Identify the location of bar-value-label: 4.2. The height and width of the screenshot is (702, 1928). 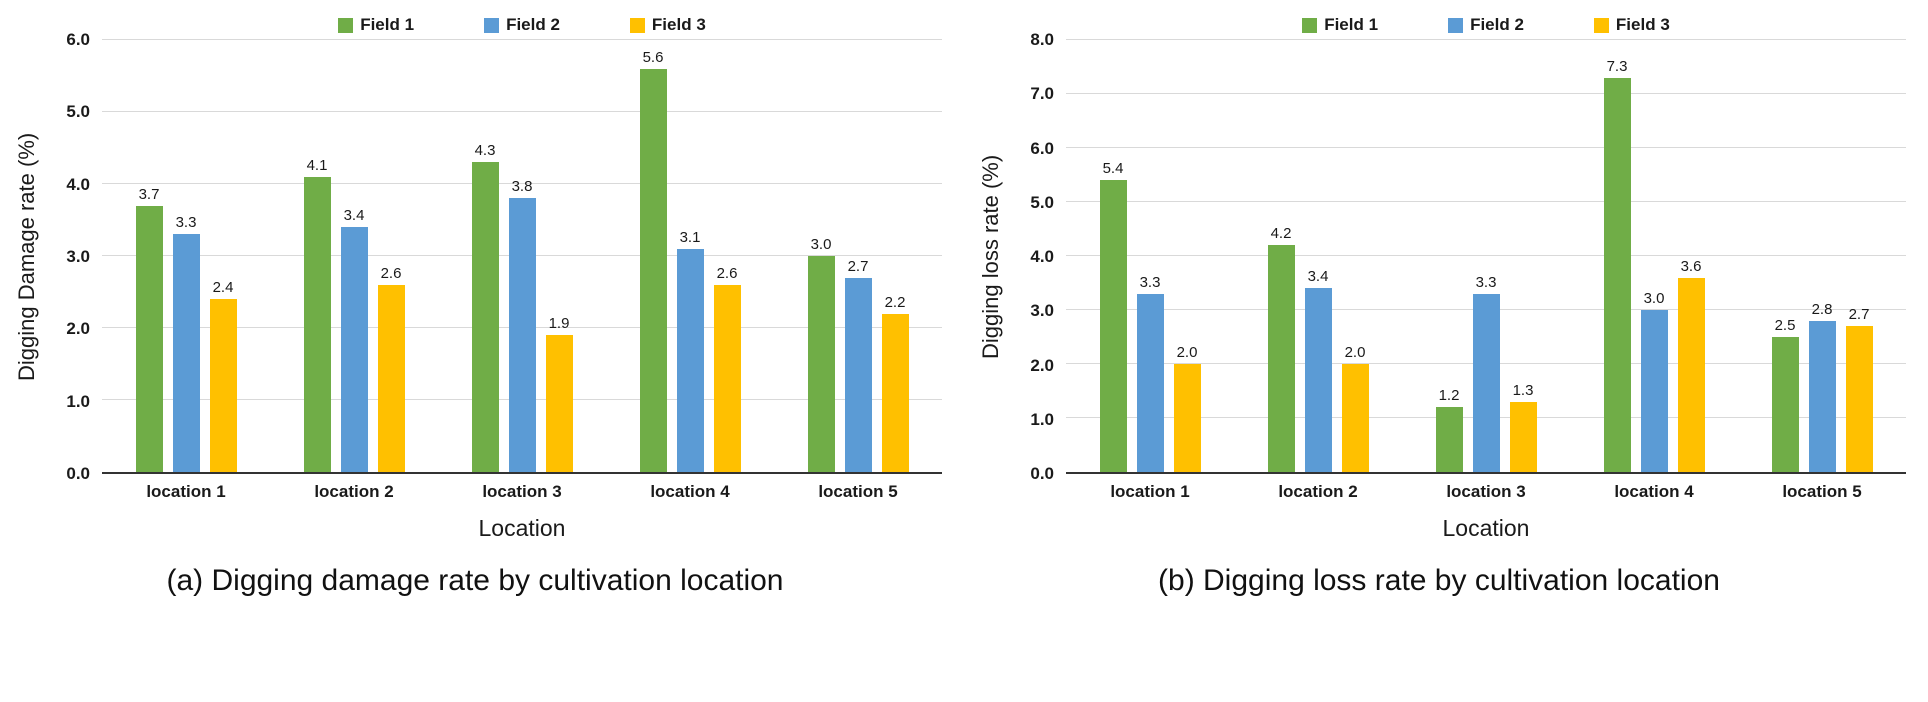
(1281, 234).